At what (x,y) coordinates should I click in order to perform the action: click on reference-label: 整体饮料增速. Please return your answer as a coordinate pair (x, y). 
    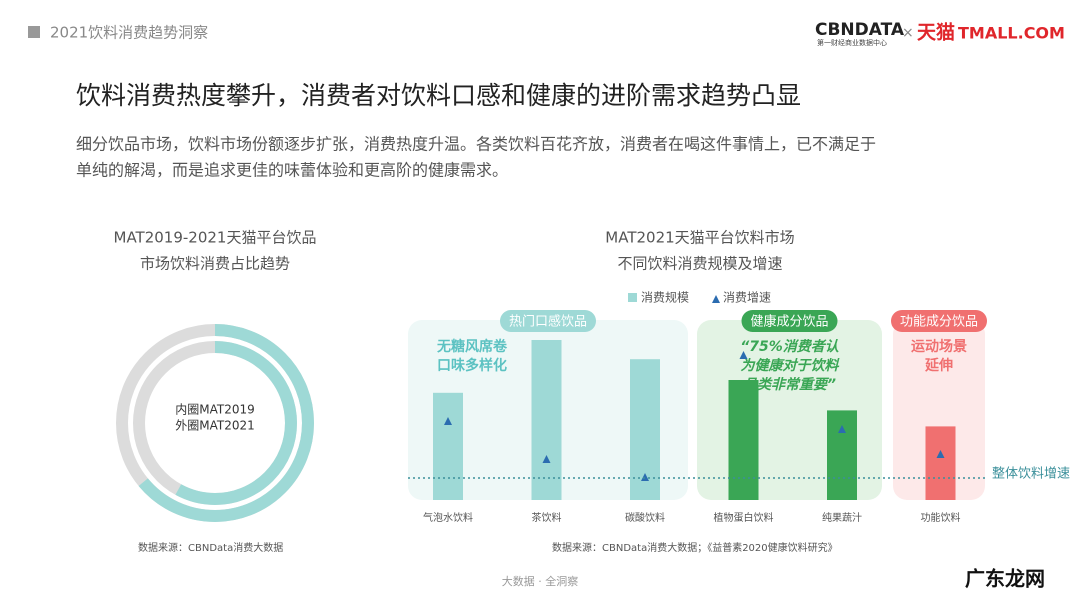
    Looking at the image, I should click on (1031, 474).